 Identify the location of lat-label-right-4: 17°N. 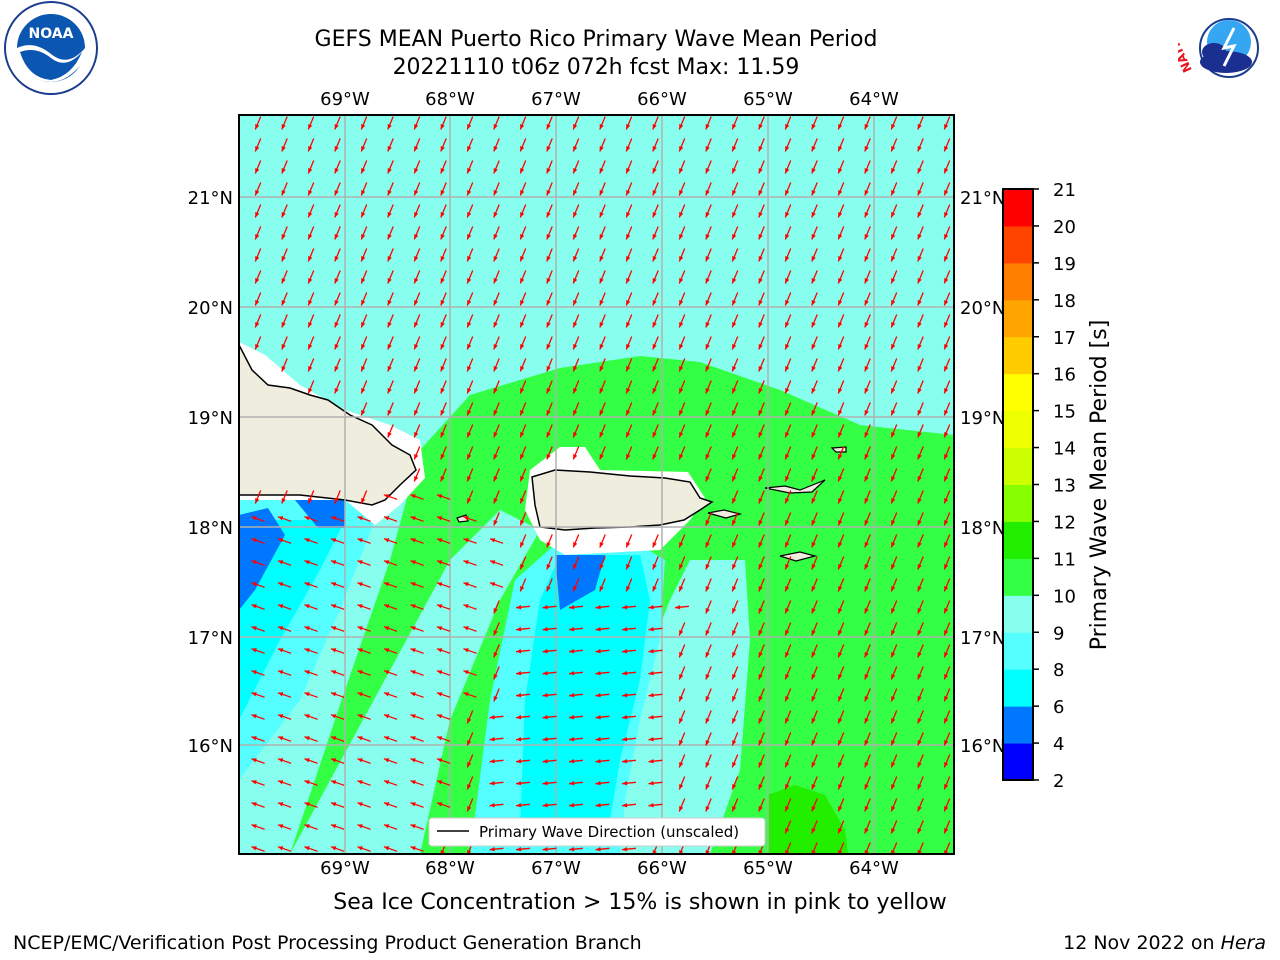
(982, 638).